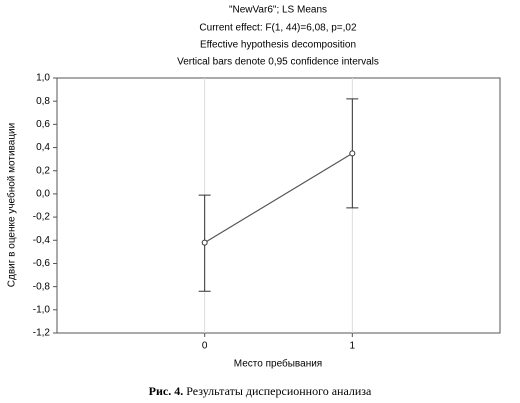 This screenshot has width=520, height=403. Describe the element at coordinates (205, 346) in the screenshot. I see `x-tick-label: 0` at that location.